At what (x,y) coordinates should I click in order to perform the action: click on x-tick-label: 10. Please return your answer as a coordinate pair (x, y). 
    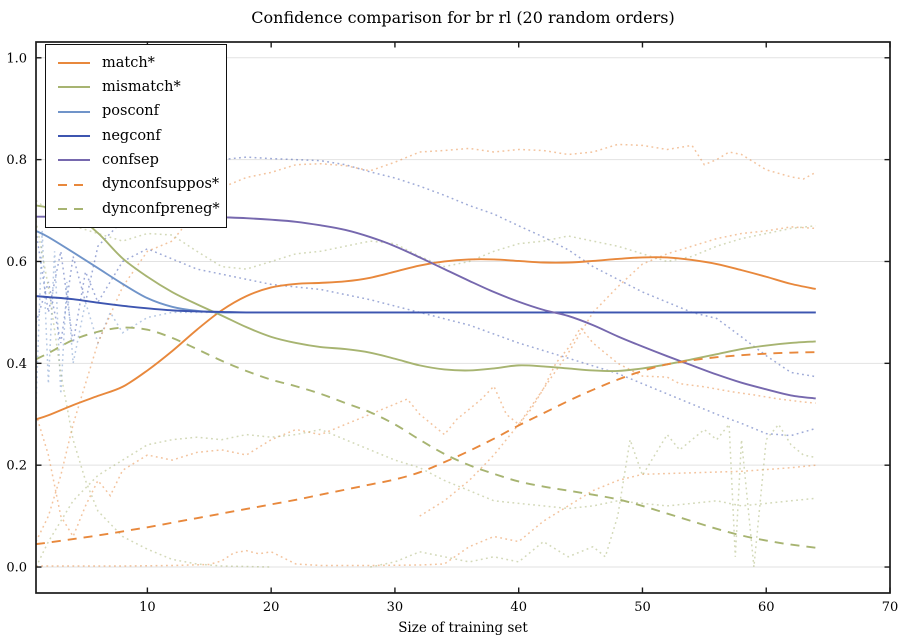
    Looking at the image, I should click on (147, 607).